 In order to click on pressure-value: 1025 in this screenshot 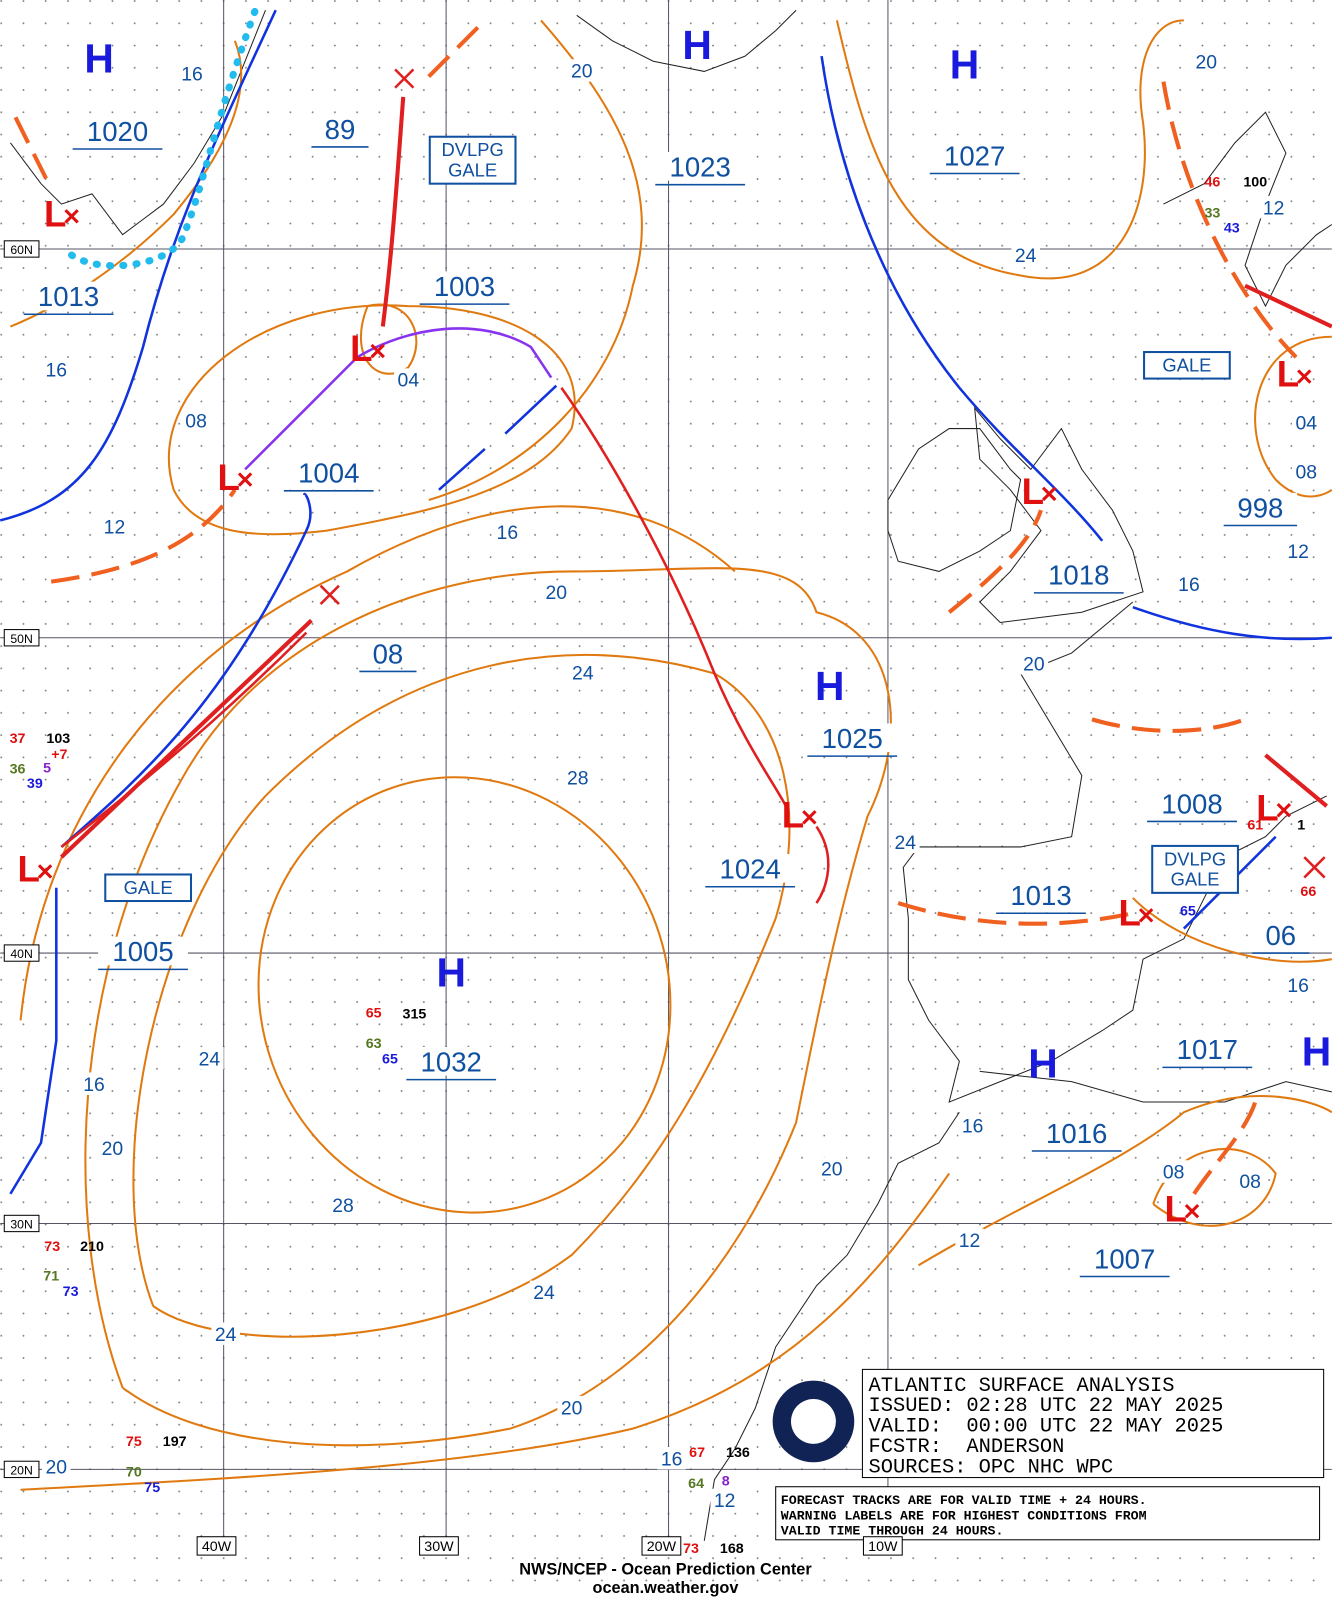, I will do `click(852, 738)`.